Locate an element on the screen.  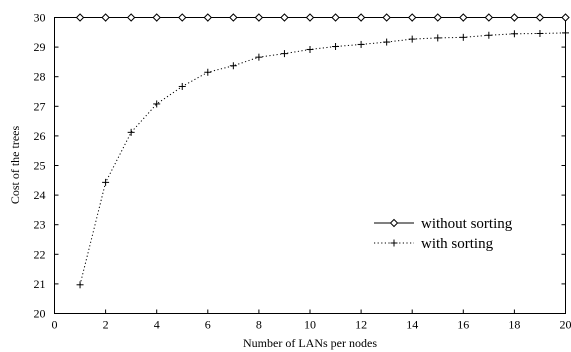
x-axis-title: Number of LANs per nodes is located at coordinates (310, 343).